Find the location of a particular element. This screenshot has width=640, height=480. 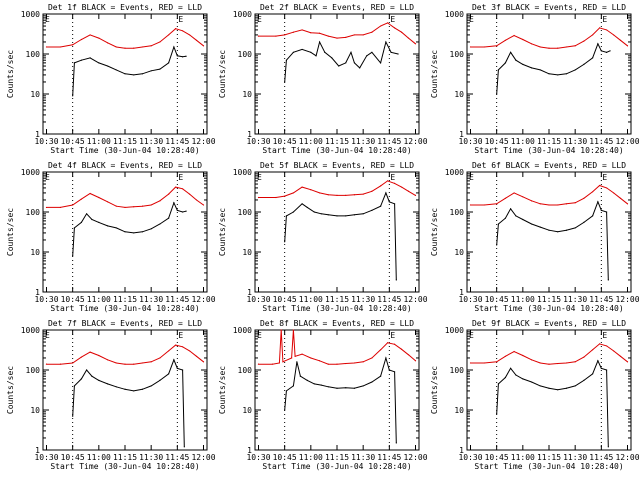

x-tick-label: 12:00 is located at coordinates (203, 457).